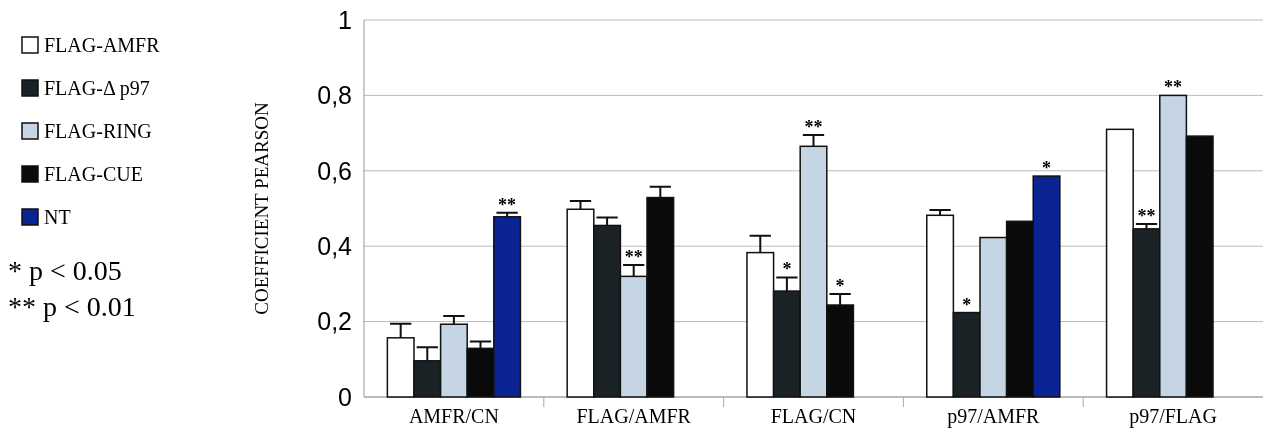 The height and width of the screenshot is (445, 1273). What do you see at coordinates (813, 416) in the screenshot?
I see `x-tick-label: FLAG/CN` at bounding box center [813, 416].